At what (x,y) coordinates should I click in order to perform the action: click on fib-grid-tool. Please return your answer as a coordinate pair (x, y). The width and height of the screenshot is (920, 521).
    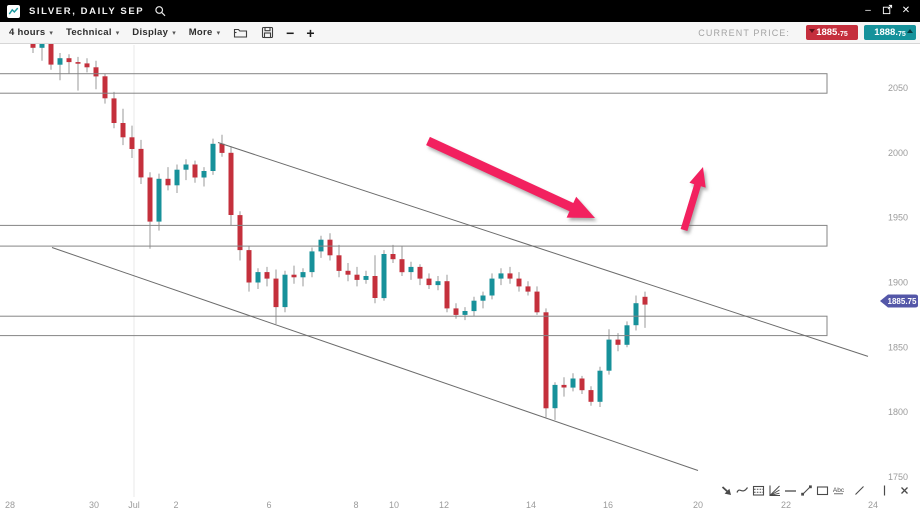
    Looking at the image, I should click on (758, 490).